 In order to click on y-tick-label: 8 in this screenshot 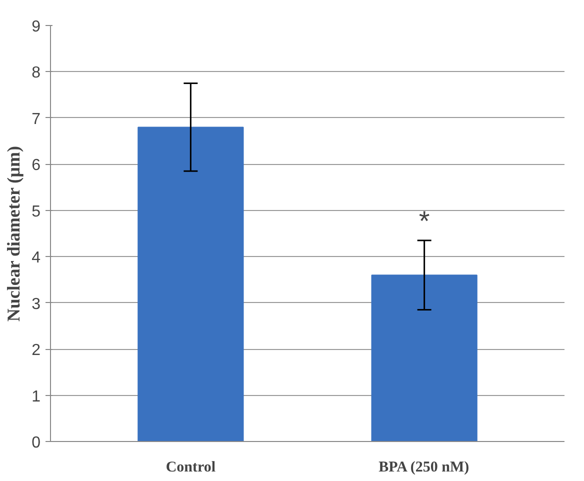, I will do `click(36, 73)`.